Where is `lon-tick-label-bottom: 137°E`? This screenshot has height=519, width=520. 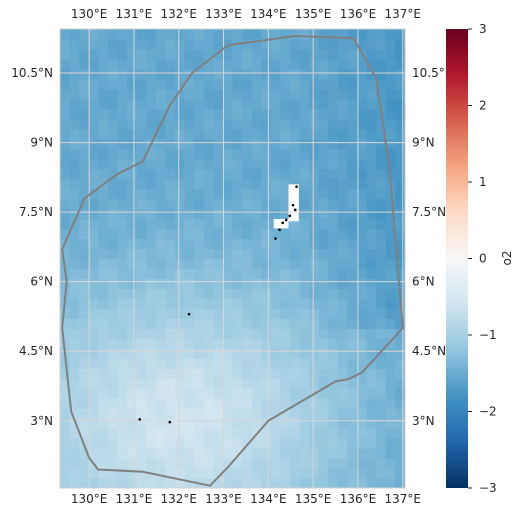 lon-tick-label-bottom: 137°E is located at coordinates (403, 499).